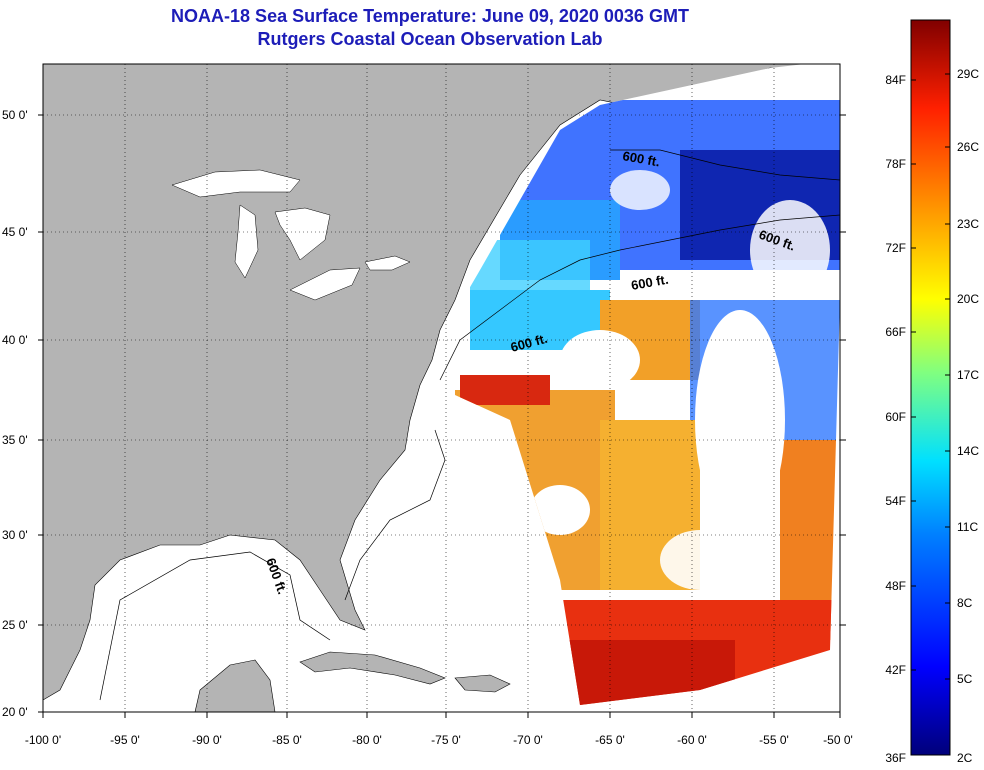 Image resolution: width=984 pixels, height=770 pixels. I want to click on great-lakes, so click(291, 235).